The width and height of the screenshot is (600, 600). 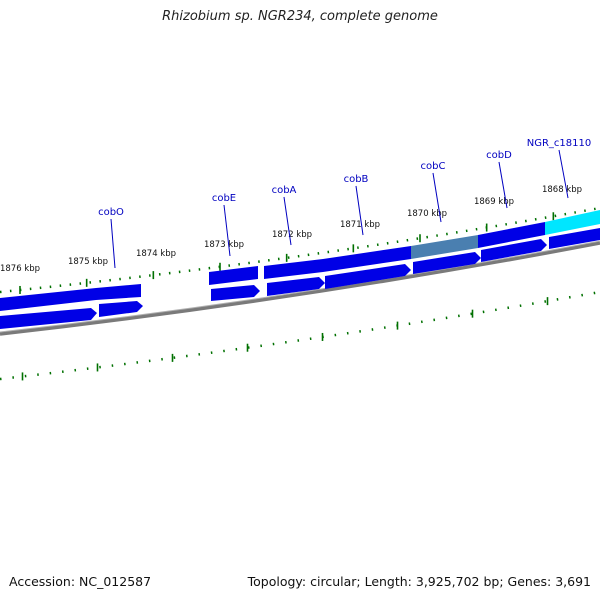 What do you see at coordinates (356, 179) in the screenshot?
I see `gene-label: cobB` at bounding box center [356, 179].